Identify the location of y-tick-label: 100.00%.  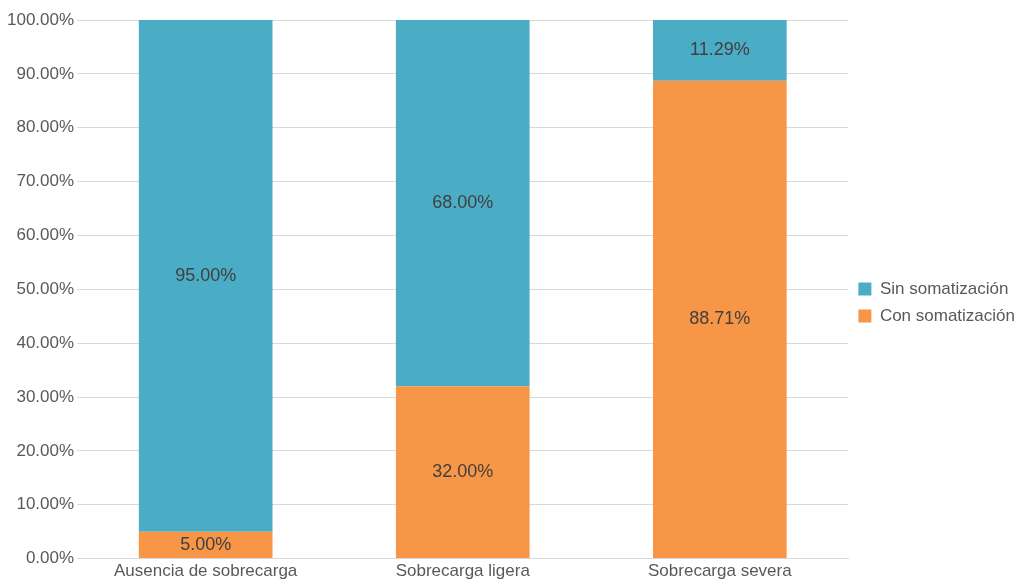
(40, 19).